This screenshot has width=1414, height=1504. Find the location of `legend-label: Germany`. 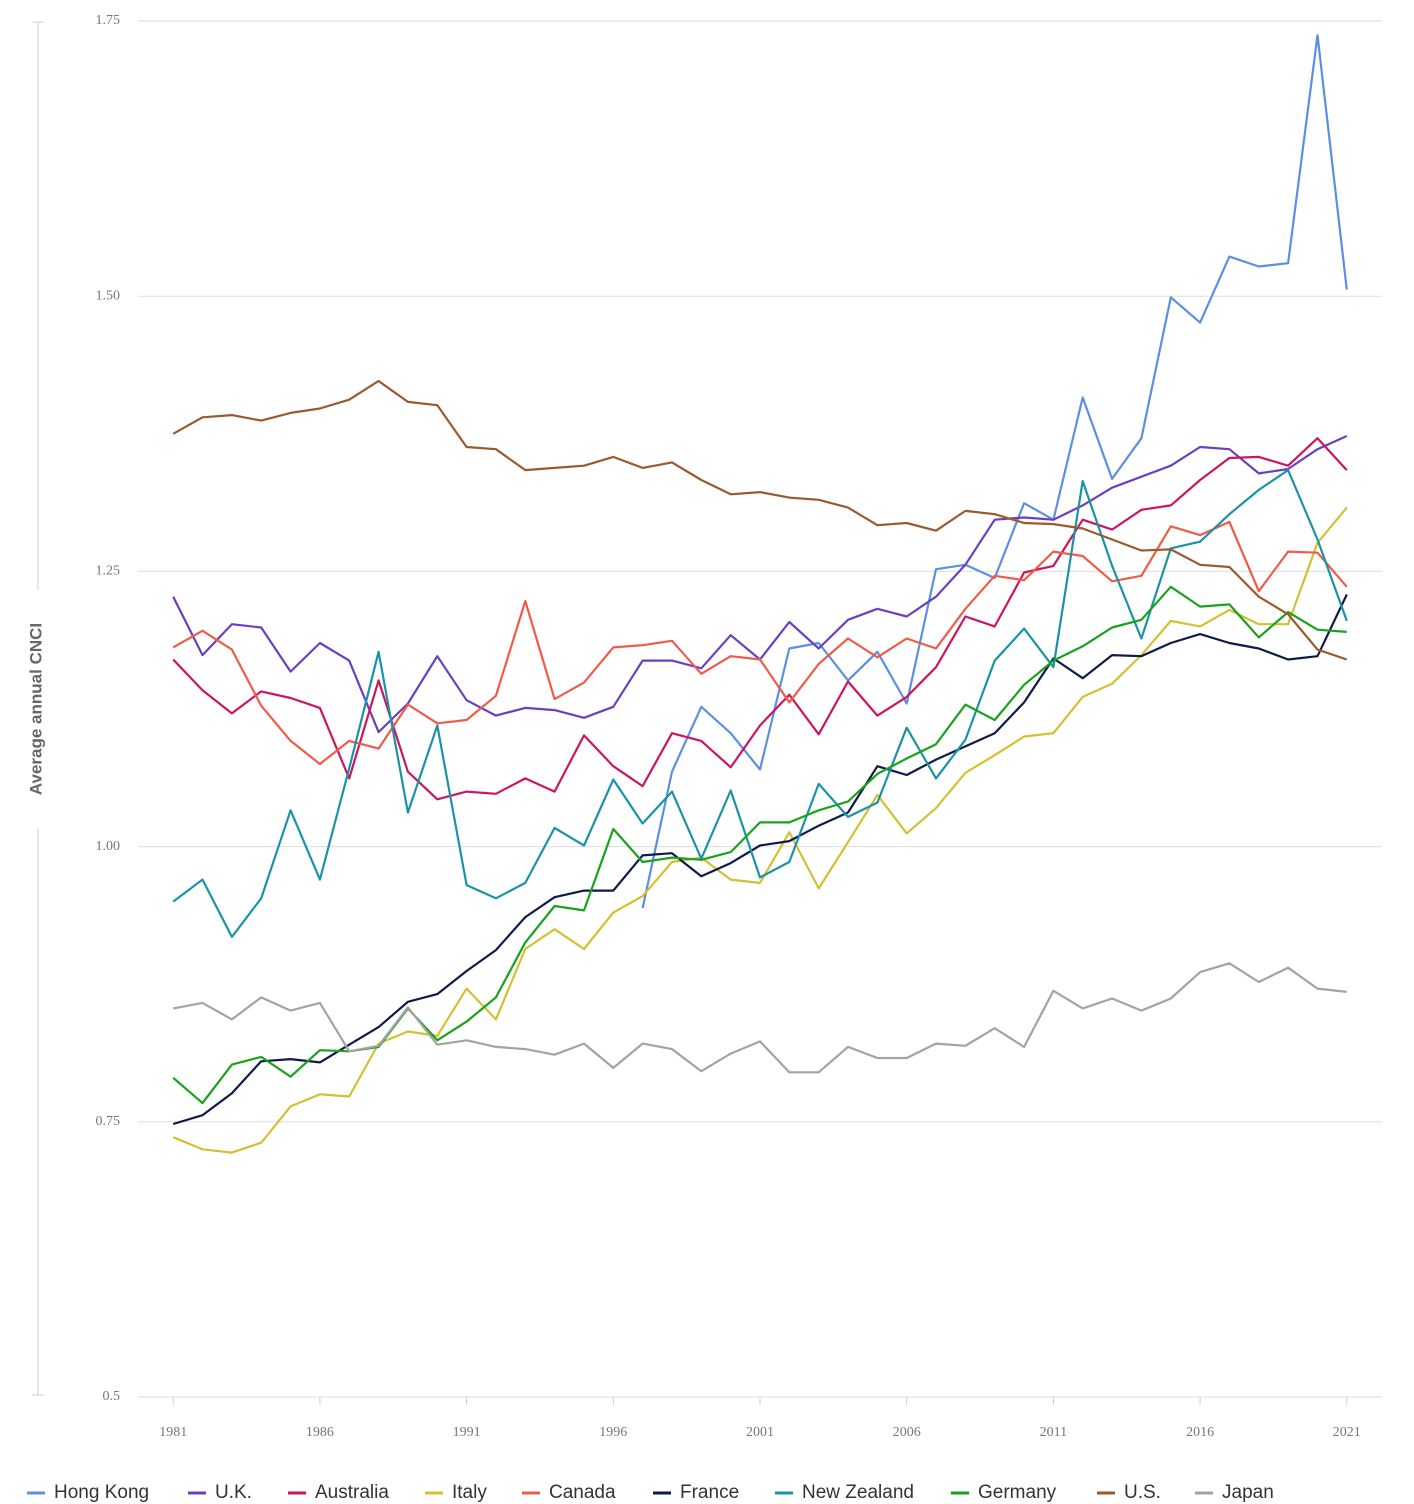

legend-label: Germany is located at coordinates (1017, 1492).